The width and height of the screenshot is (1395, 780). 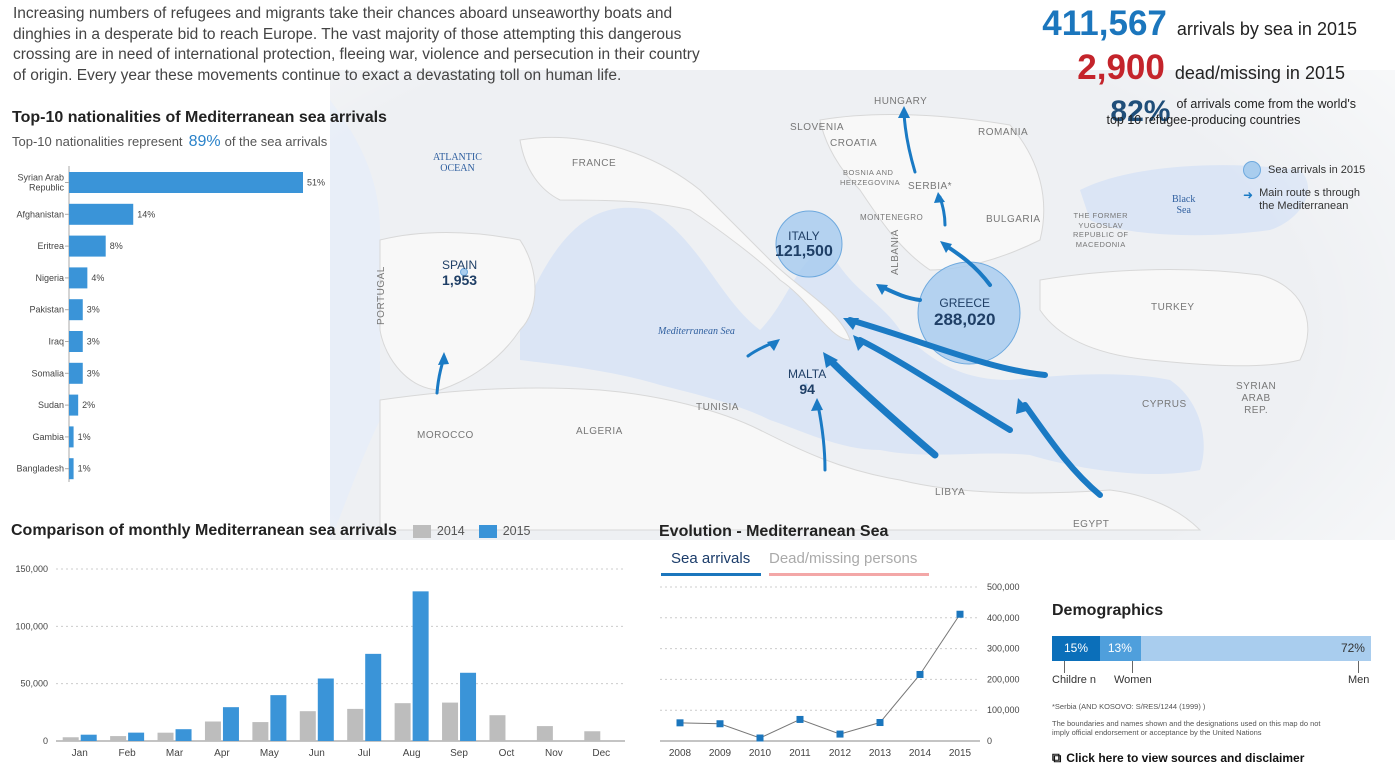 What do you see at coordinates (554, 753) in the screenshot?
I see `monthly-xtick-label: Nov` at bounding box center [554, 753].